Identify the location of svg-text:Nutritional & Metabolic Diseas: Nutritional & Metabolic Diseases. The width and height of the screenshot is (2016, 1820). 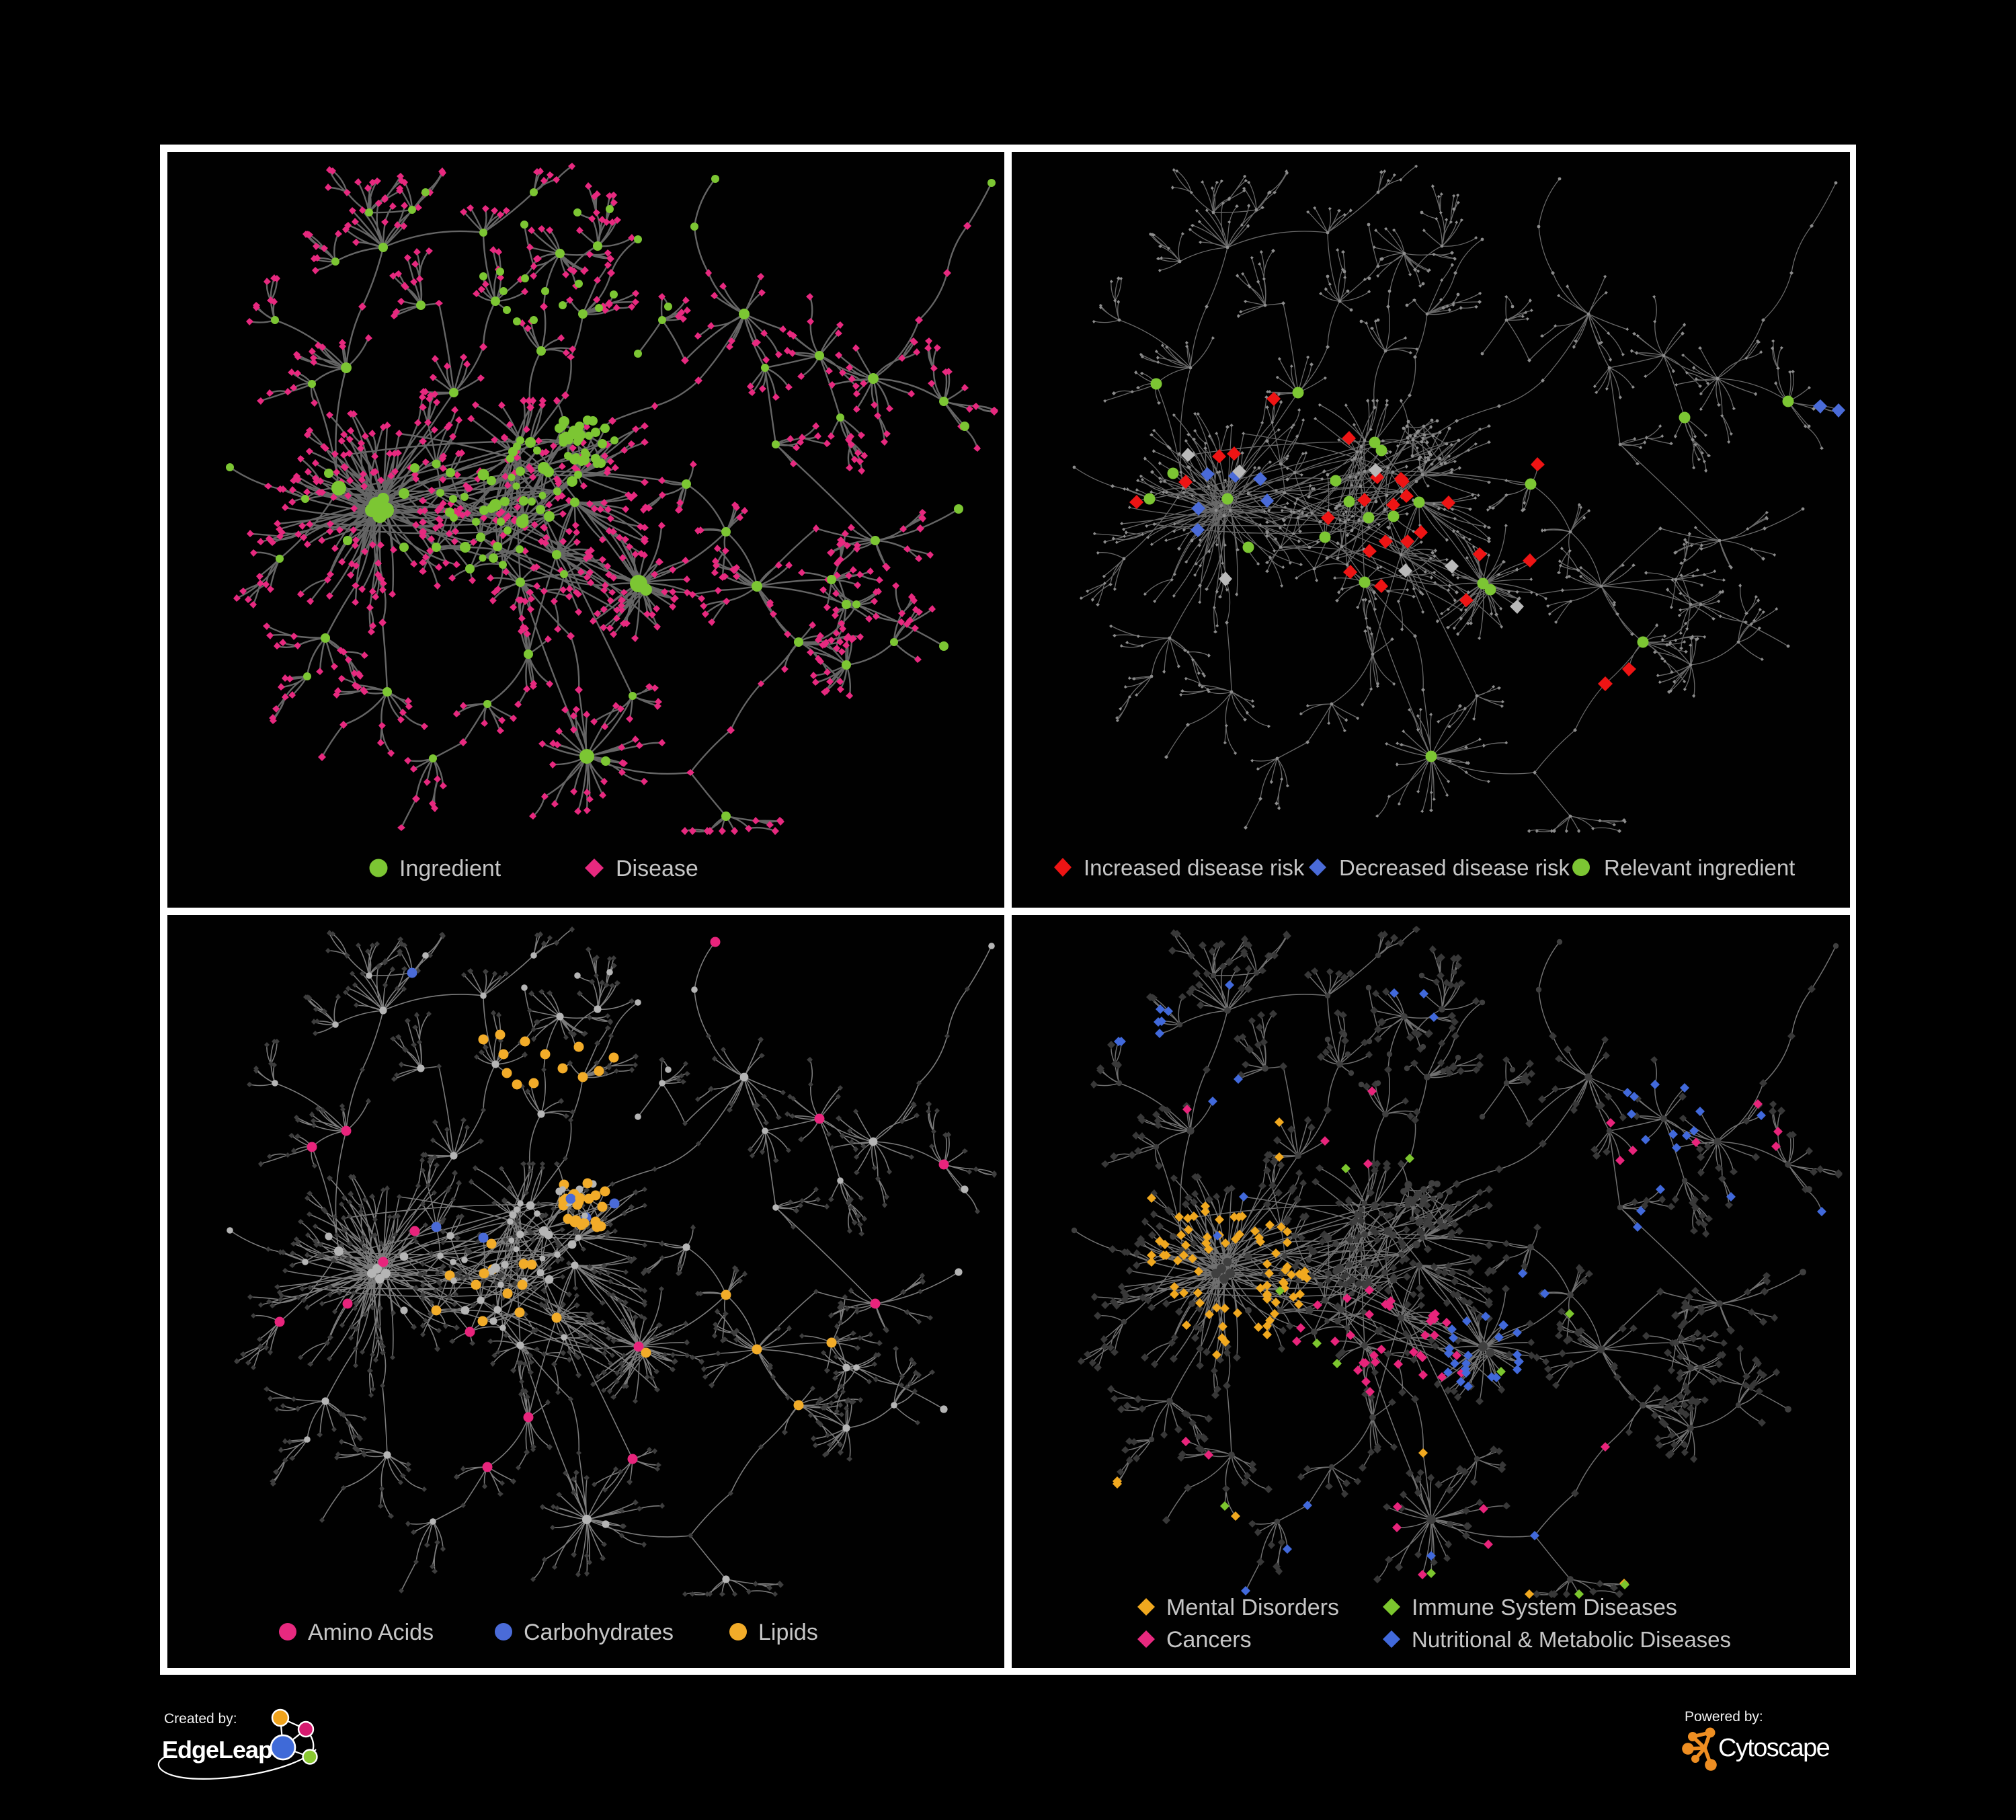
(1571, 1639).